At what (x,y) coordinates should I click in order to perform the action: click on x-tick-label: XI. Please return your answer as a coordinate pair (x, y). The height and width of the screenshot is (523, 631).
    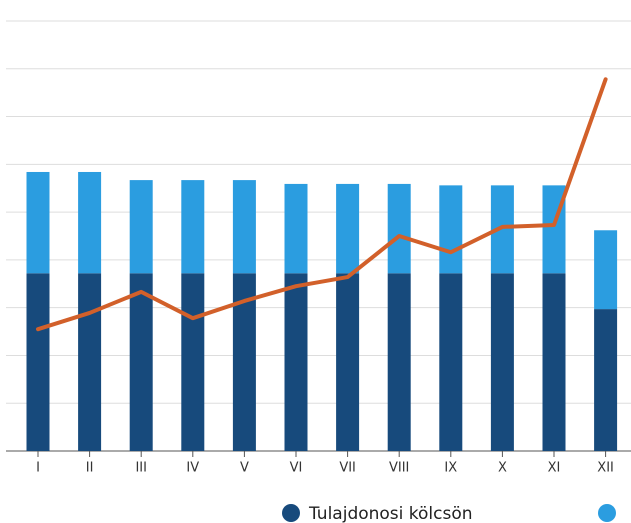
    Looking at the image, I should click on (554, 468).